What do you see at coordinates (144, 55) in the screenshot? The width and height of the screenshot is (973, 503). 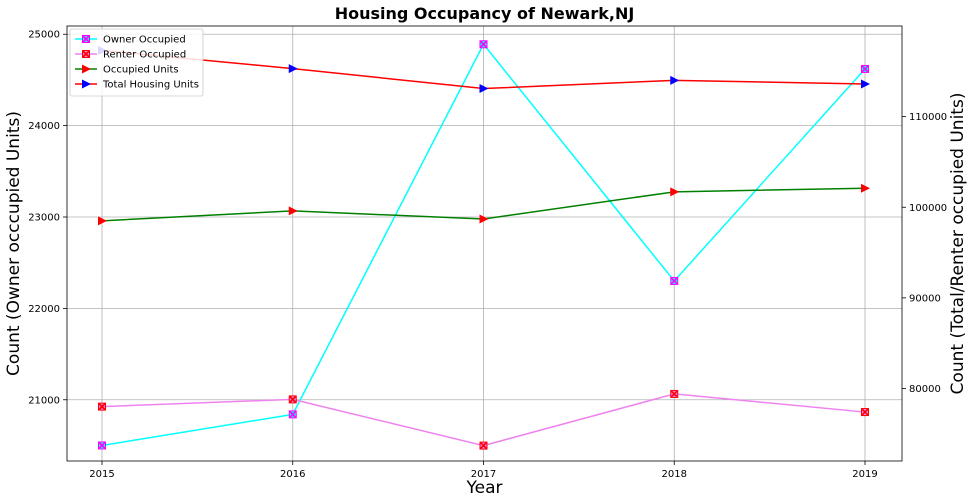 I see `legend-label: Renter Occupied` at bounding box center [144, 55].